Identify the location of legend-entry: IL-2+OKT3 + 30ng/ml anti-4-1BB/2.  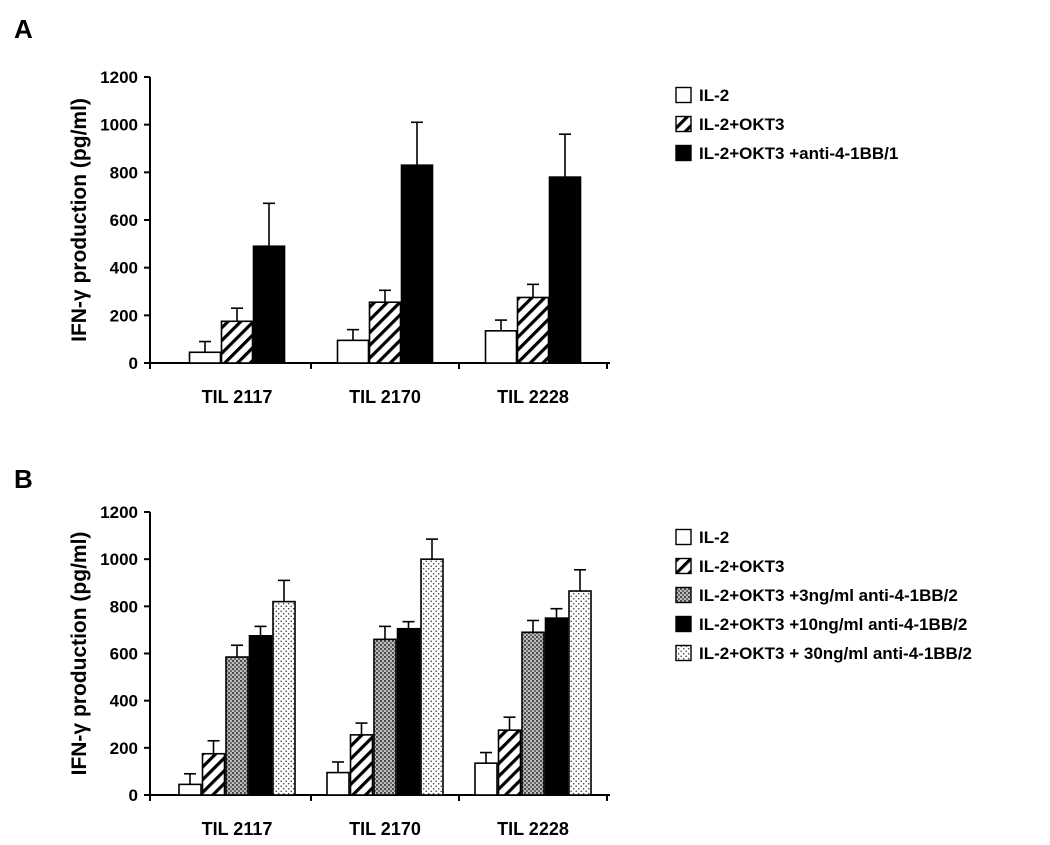
(835, 653).